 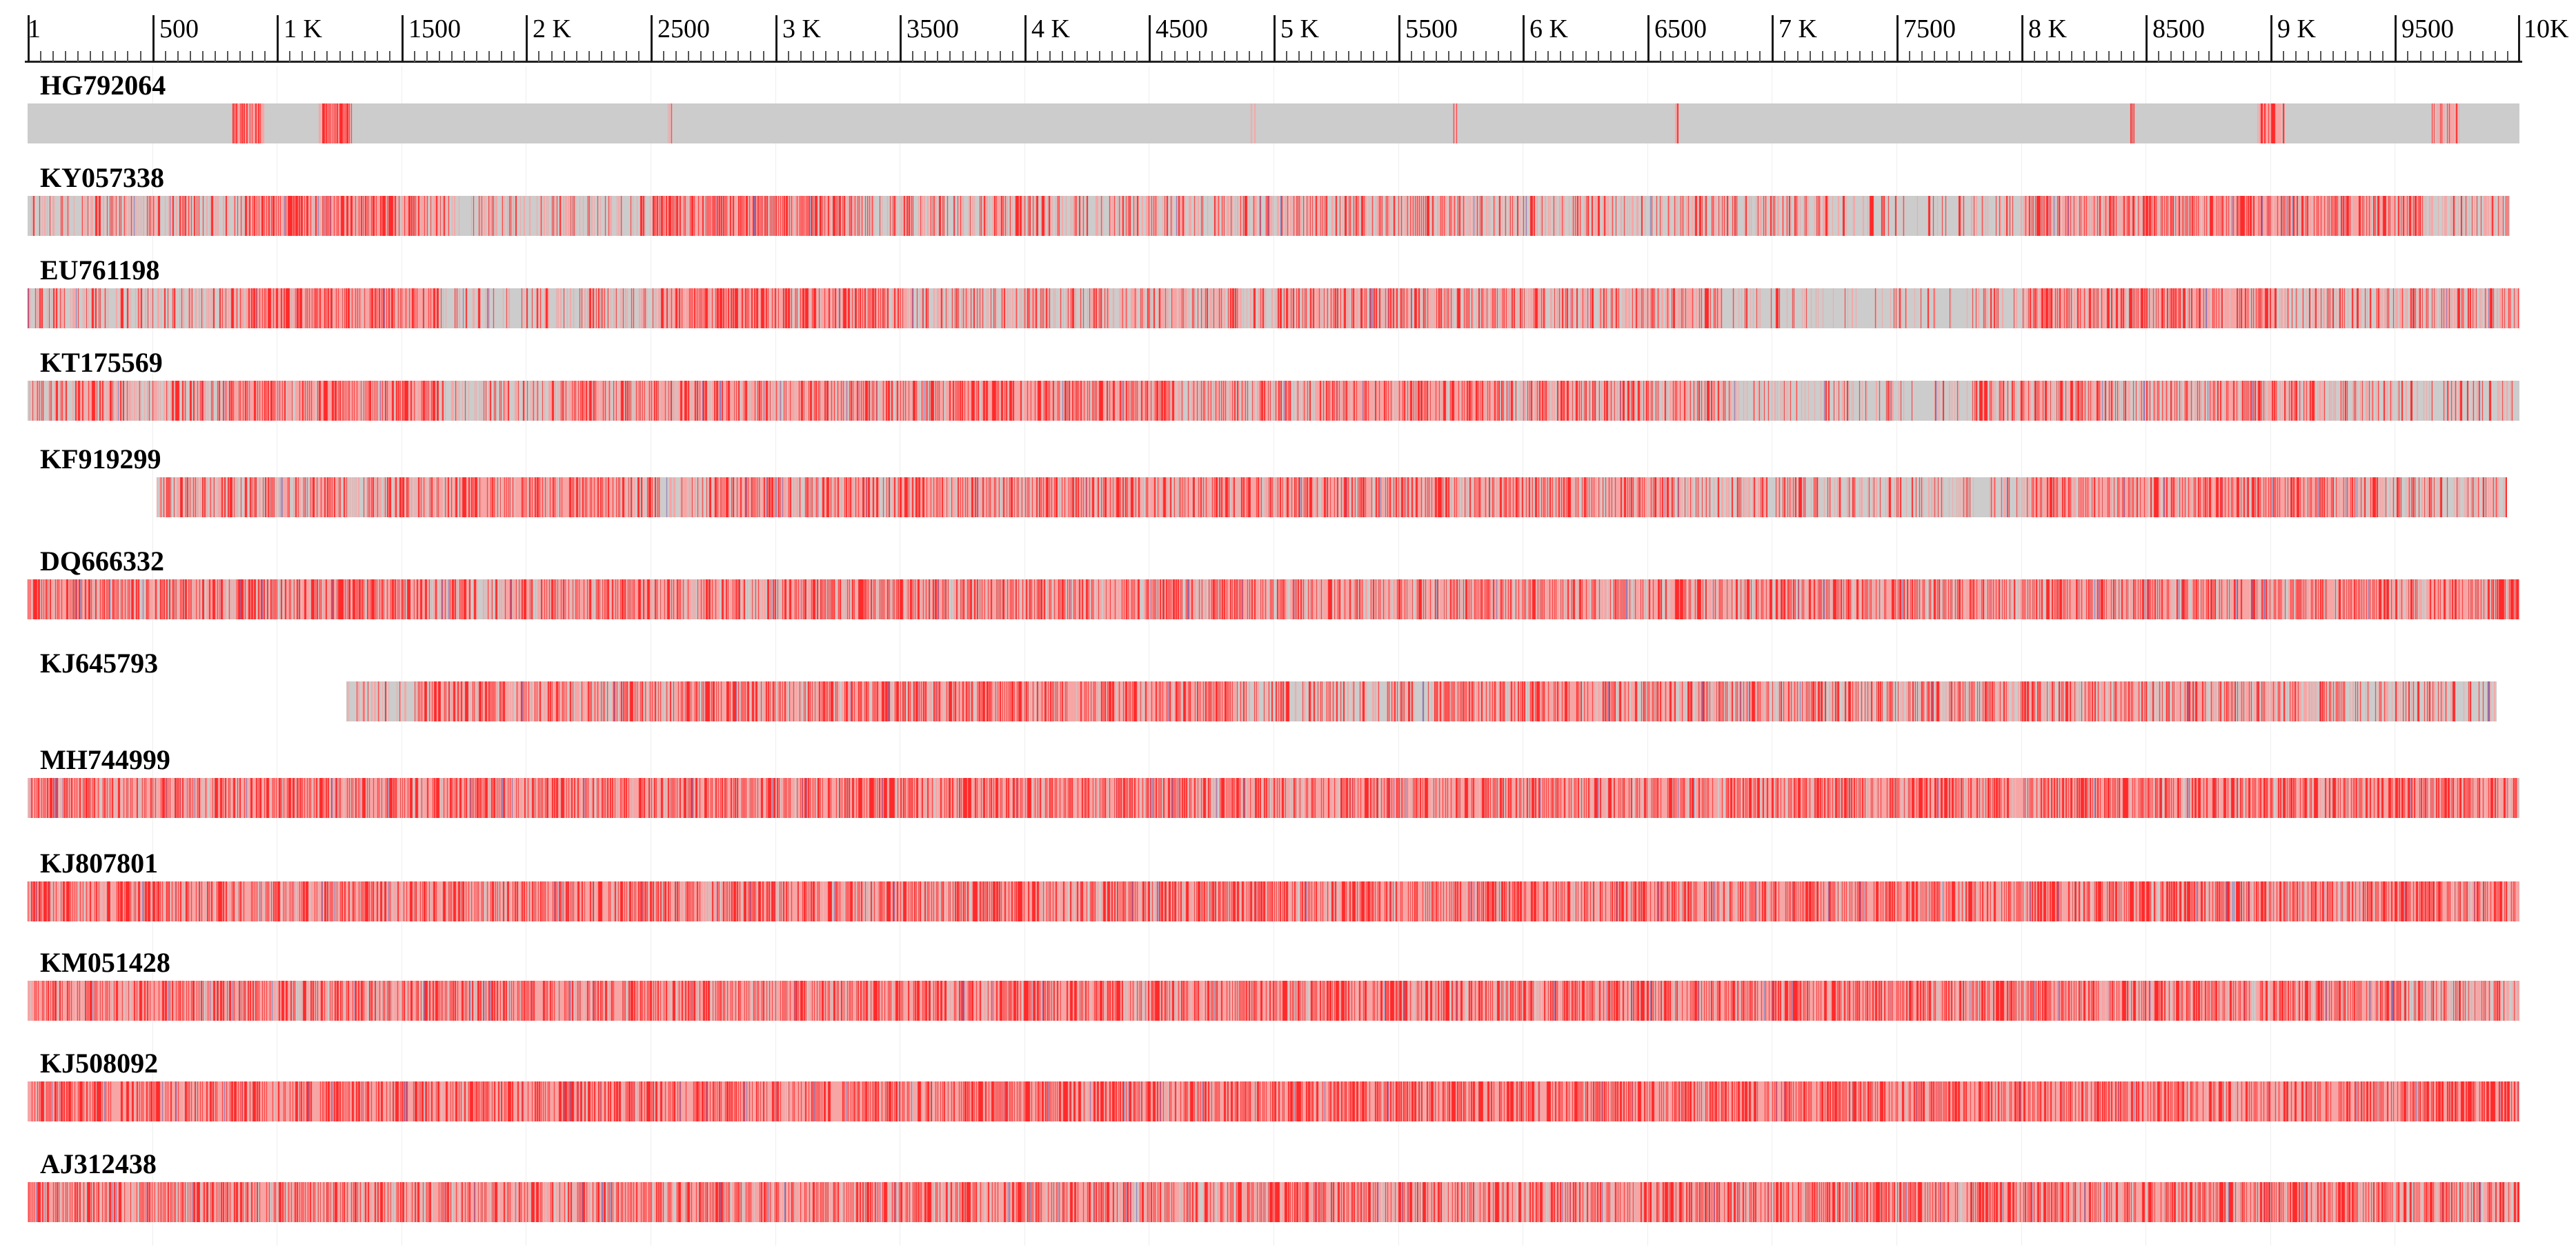 What do you see at coordinates (102, 561) in the screenshot?
I see `sequence-label: DQ666332` at bounding box center [102, 561].